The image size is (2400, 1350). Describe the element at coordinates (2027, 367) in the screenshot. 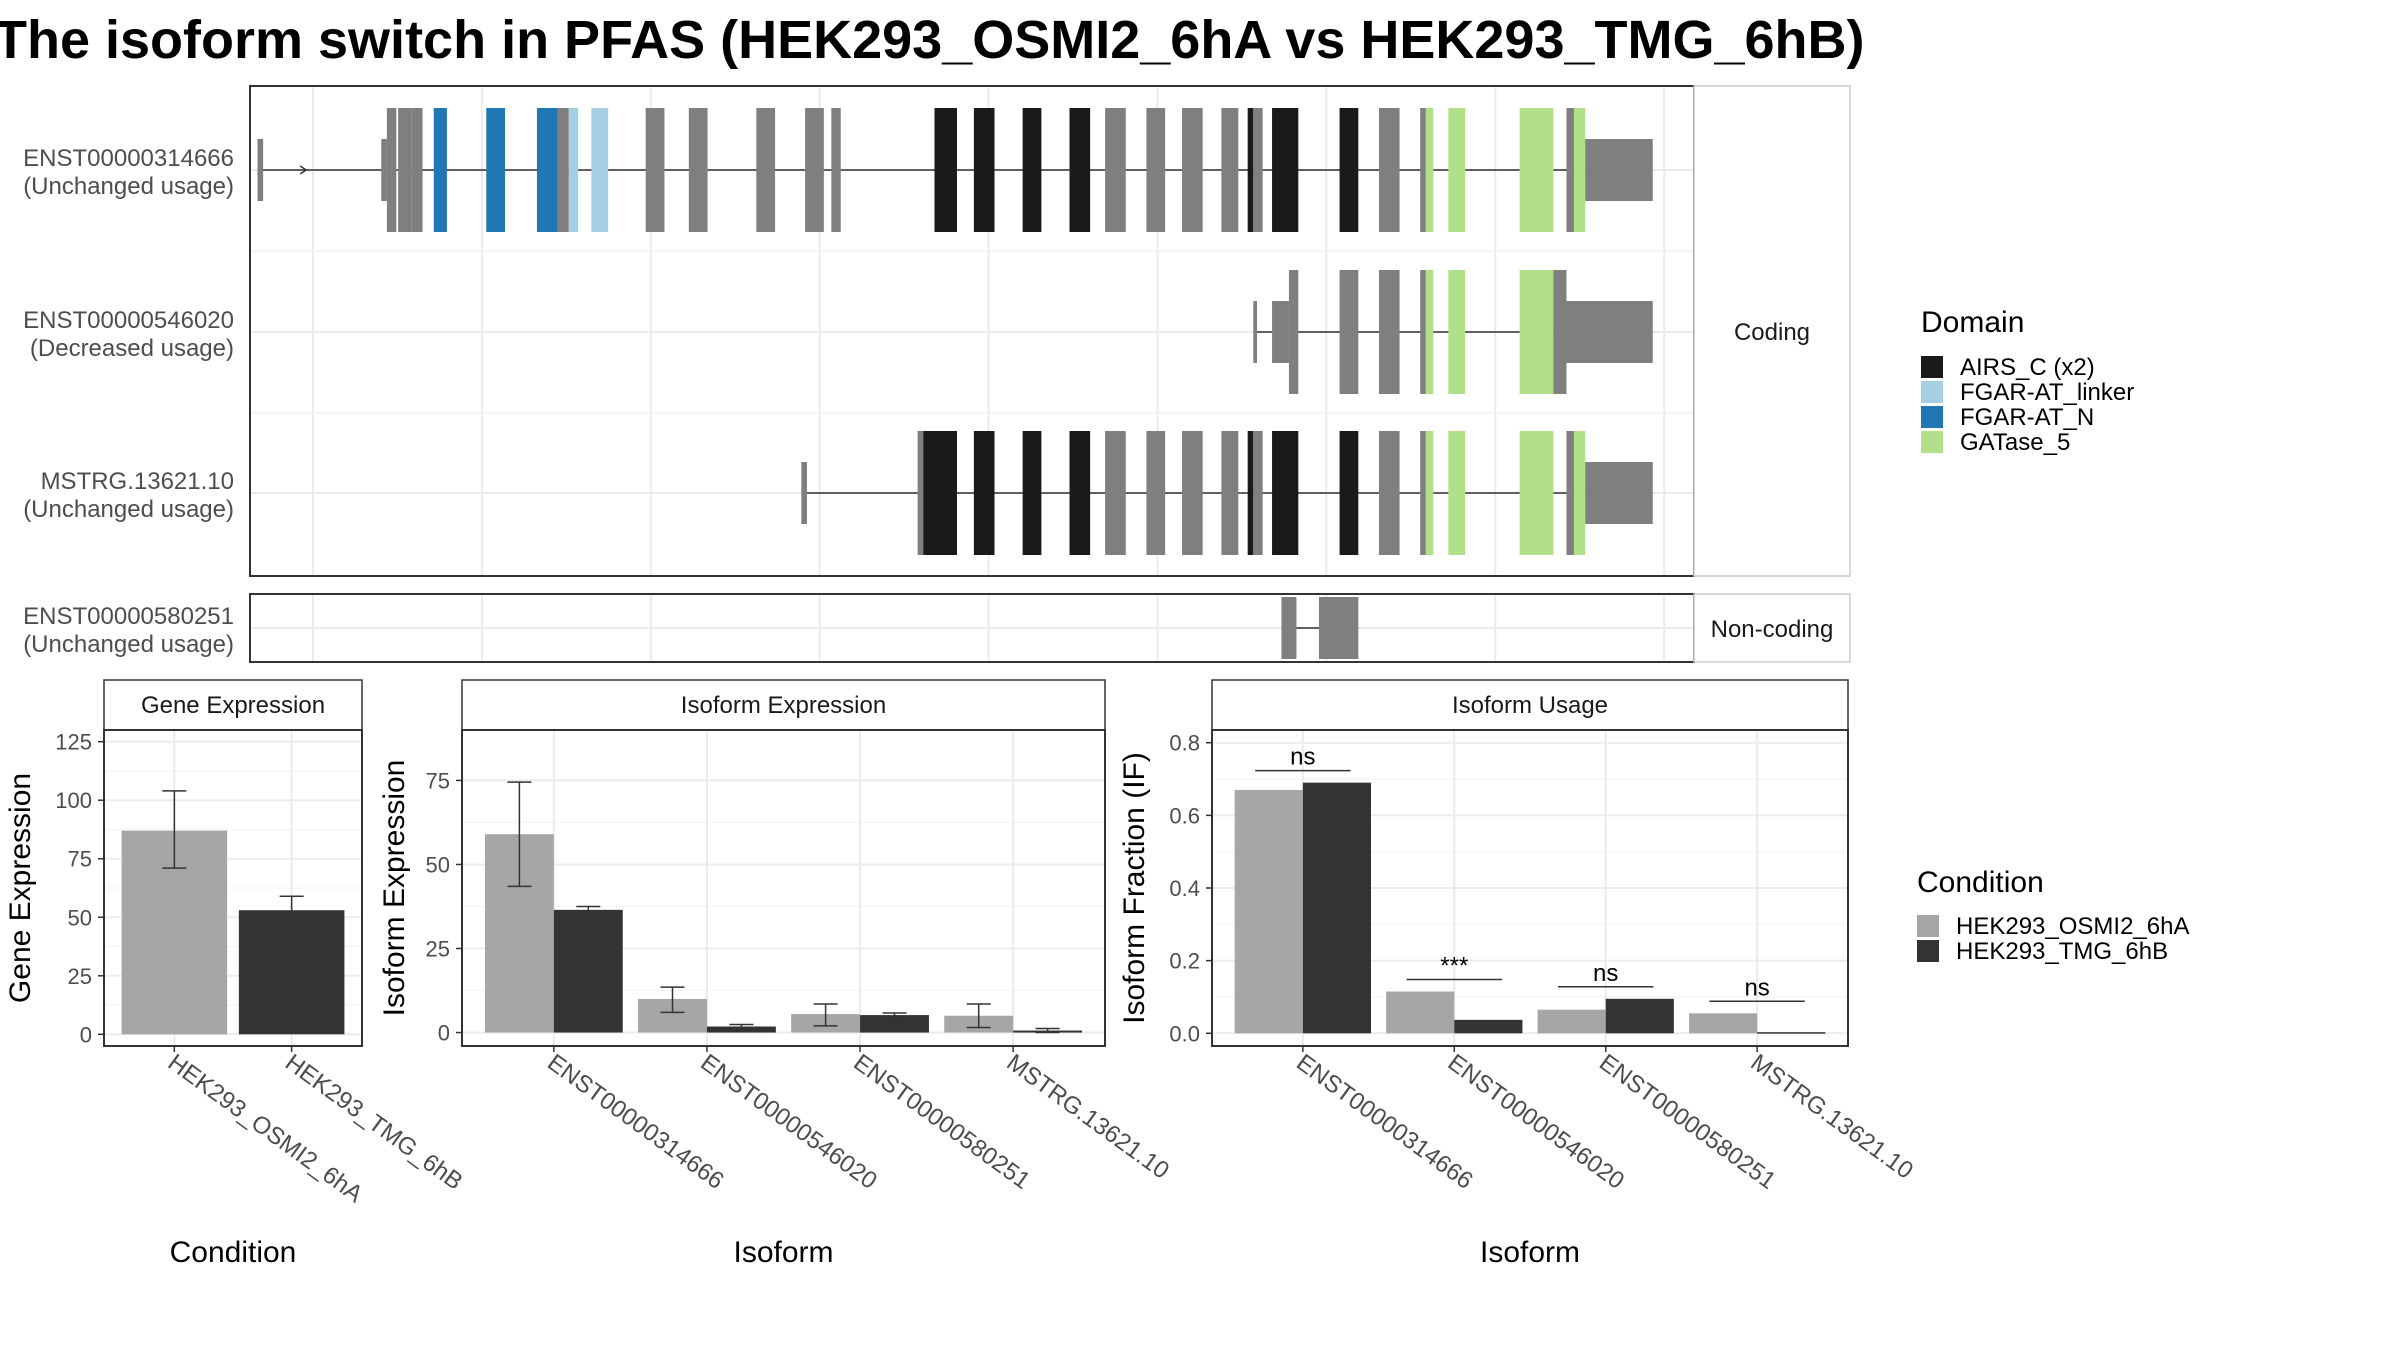

I see `domain-legend-label: AIRS_C (x2)` at that location.